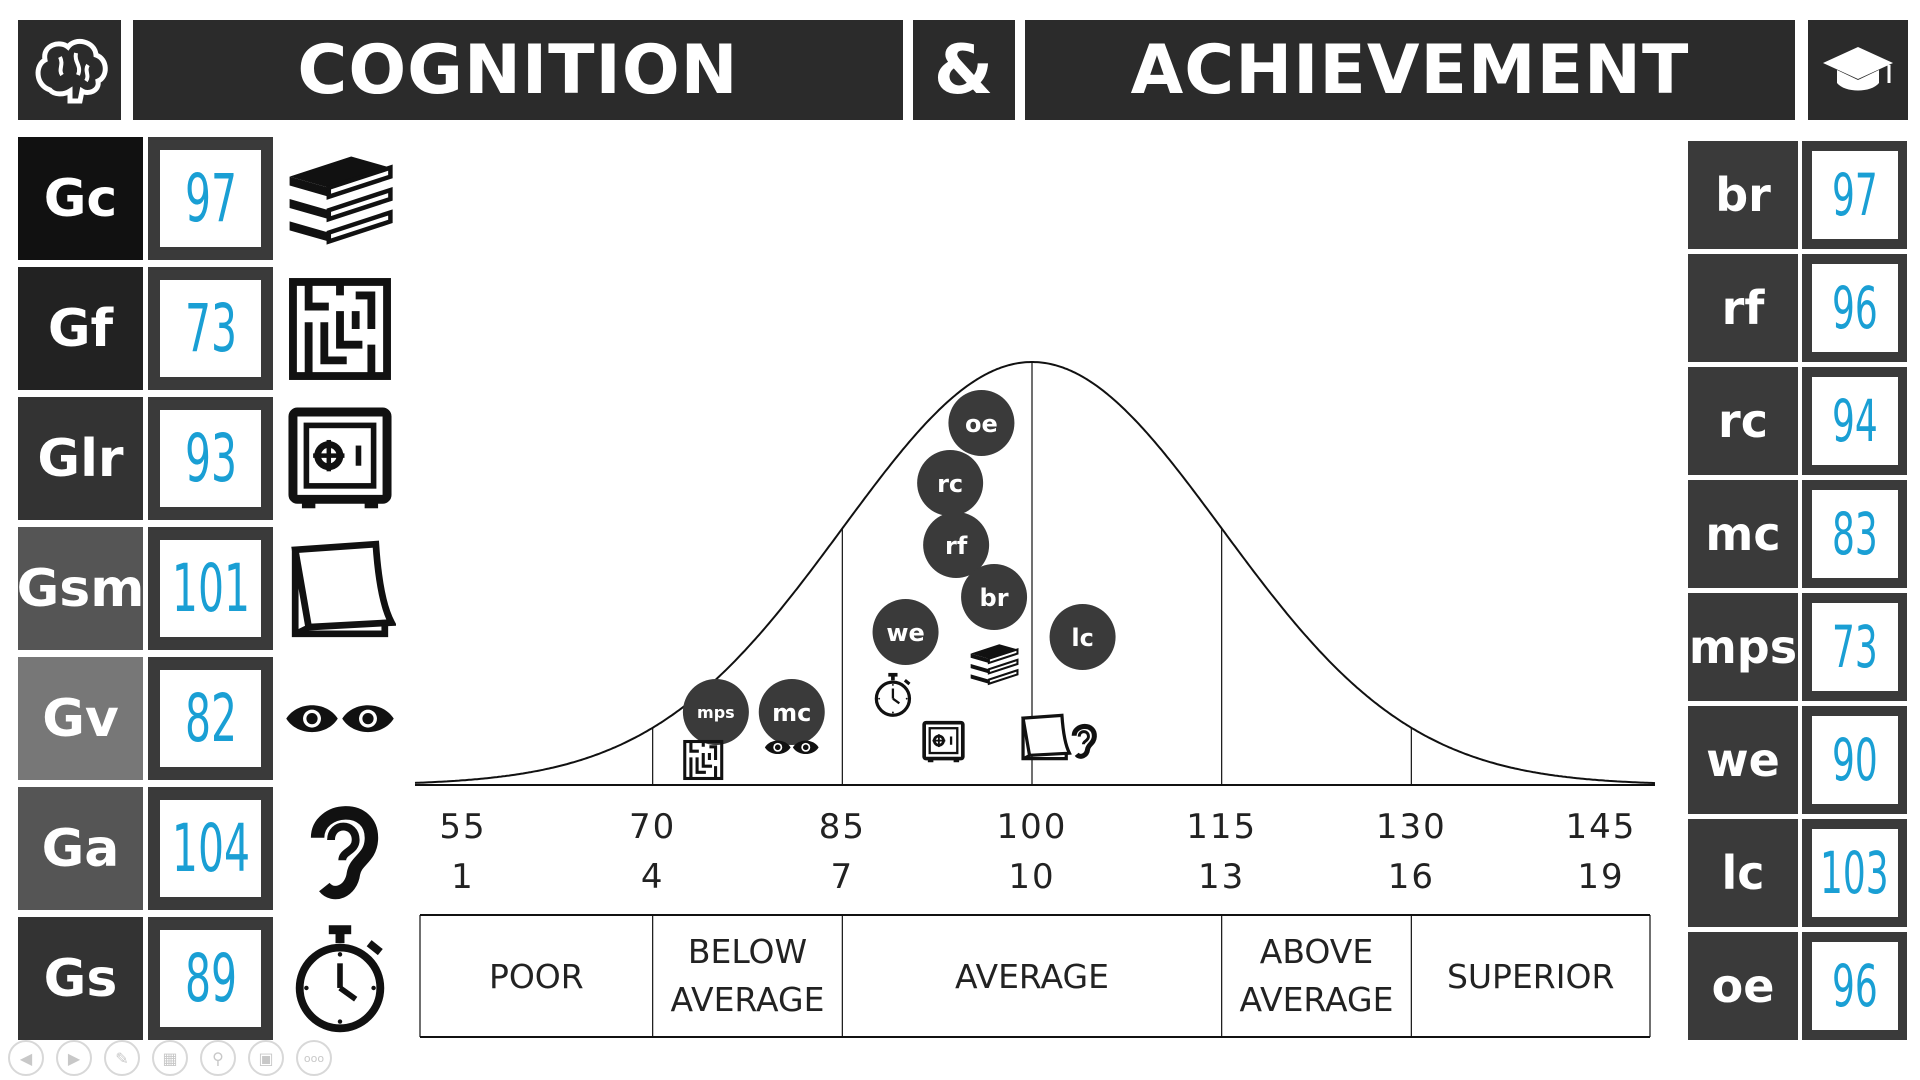 The height and width of the screenshot is (1080, 1920). Describe the element at coordinates (1046, 737) in the screenshot. I see `chart-sticky-note-icon` at that location.